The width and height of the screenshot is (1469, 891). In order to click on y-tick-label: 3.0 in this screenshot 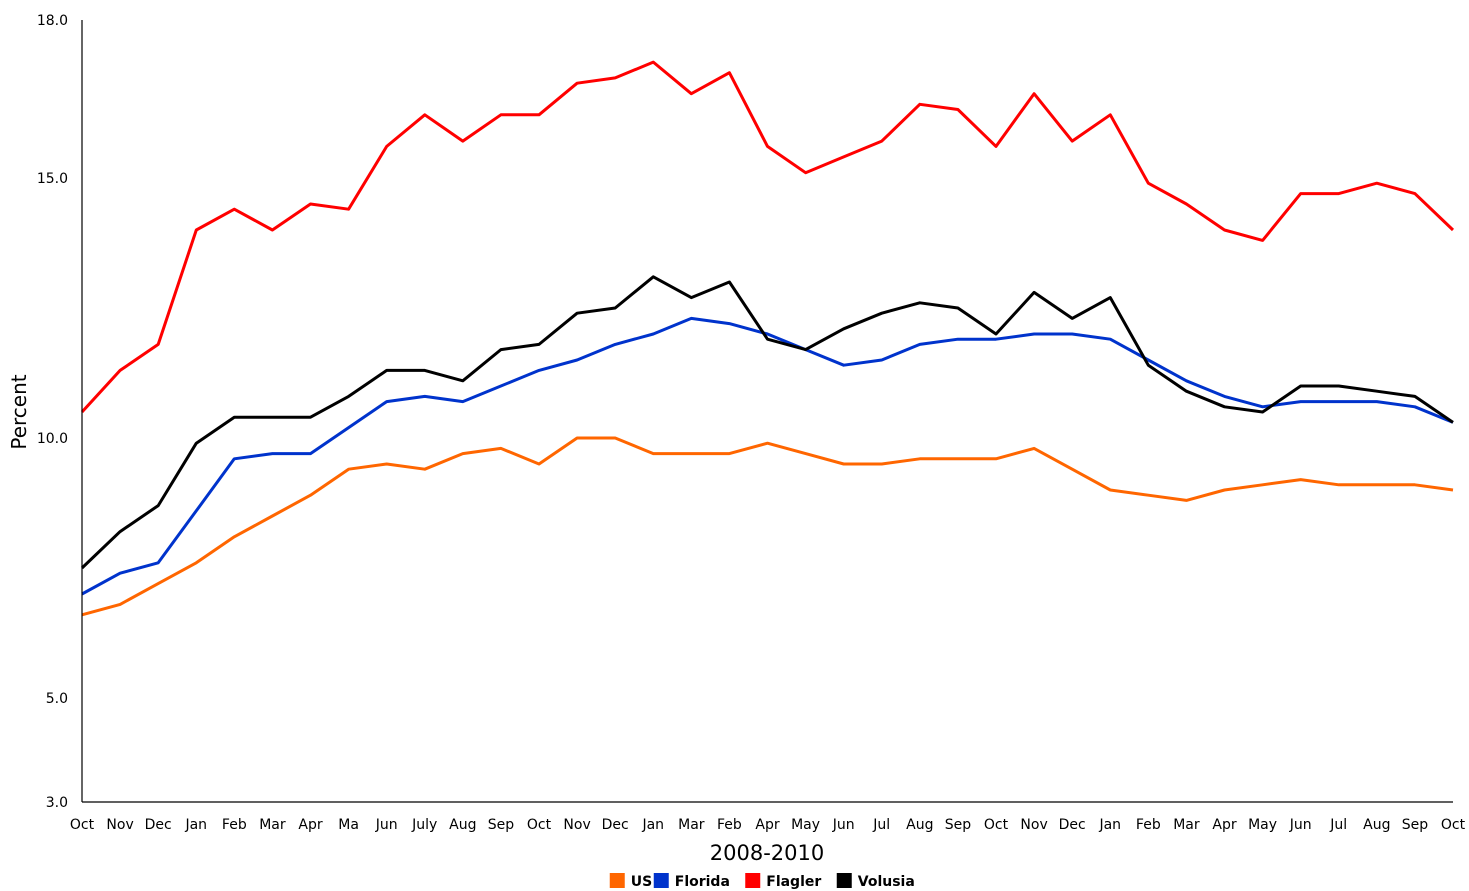, I will do `click(57, 803)`.